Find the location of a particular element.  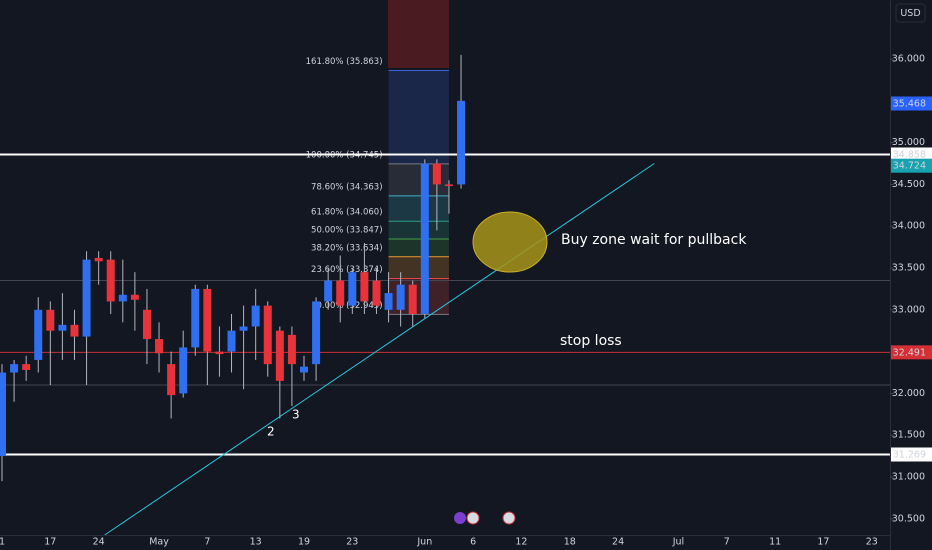

x-tick-label: 19 is located at coordinates (304, 542).